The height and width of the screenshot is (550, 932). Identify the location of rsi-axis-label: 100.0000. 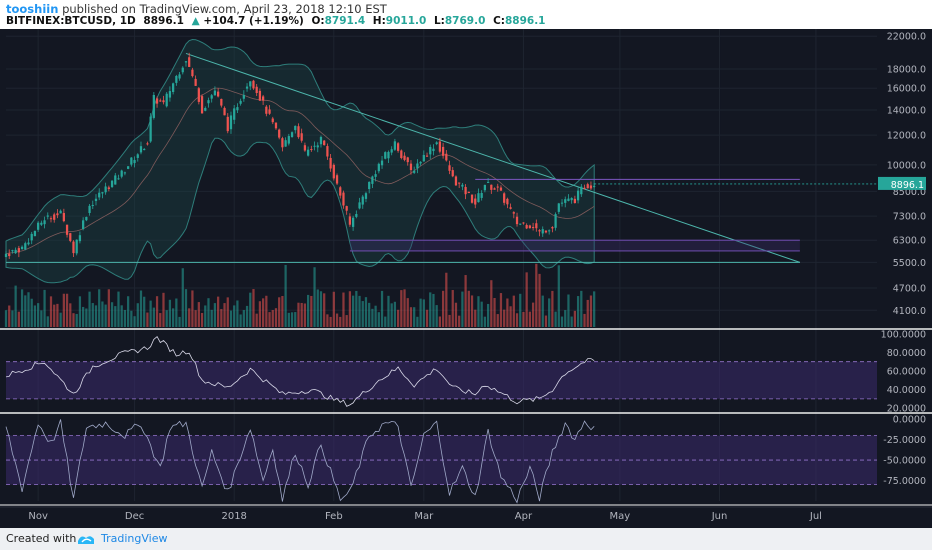
(903, 334).